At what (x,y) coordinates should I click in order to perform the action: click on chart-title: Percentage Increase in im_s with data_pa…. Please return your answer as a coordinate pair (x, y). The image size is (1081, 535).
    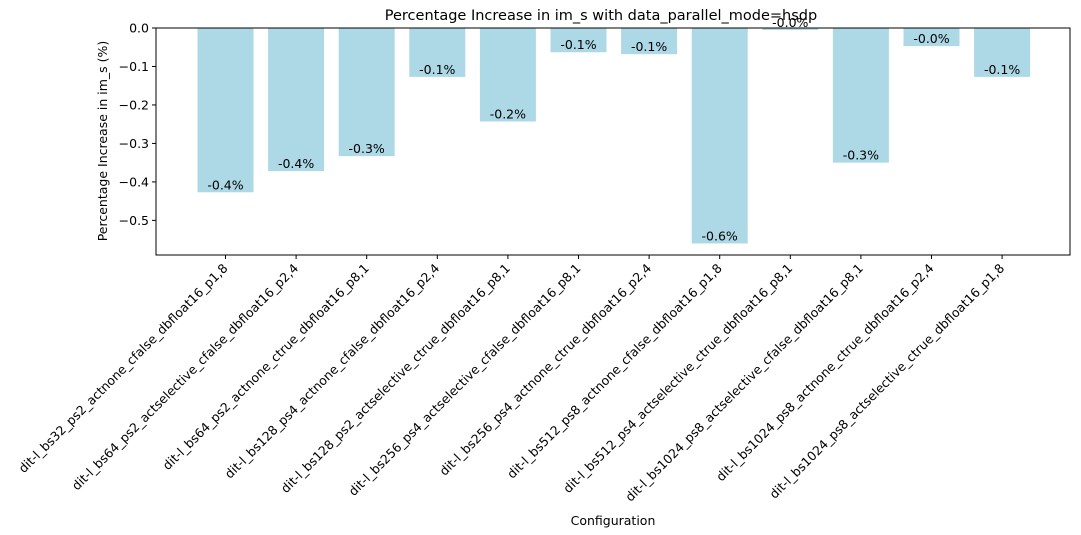
    Looking at the image, I should click on (601, 16).